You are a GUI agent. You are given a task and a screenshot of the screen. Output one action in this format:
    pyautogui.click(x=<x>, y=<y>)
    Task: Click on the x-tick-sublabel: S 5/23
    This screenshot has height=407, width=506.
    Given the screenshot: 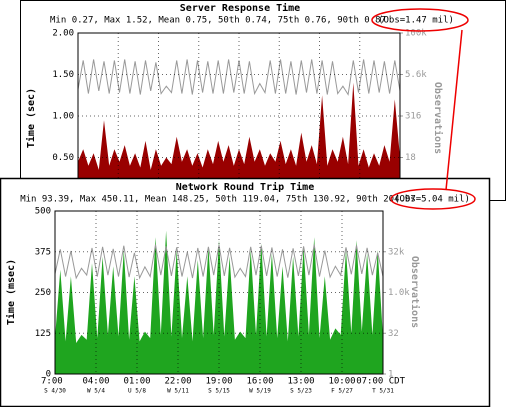 What is the action you would take?
    pyautogui.click(x=301, y=391)
    